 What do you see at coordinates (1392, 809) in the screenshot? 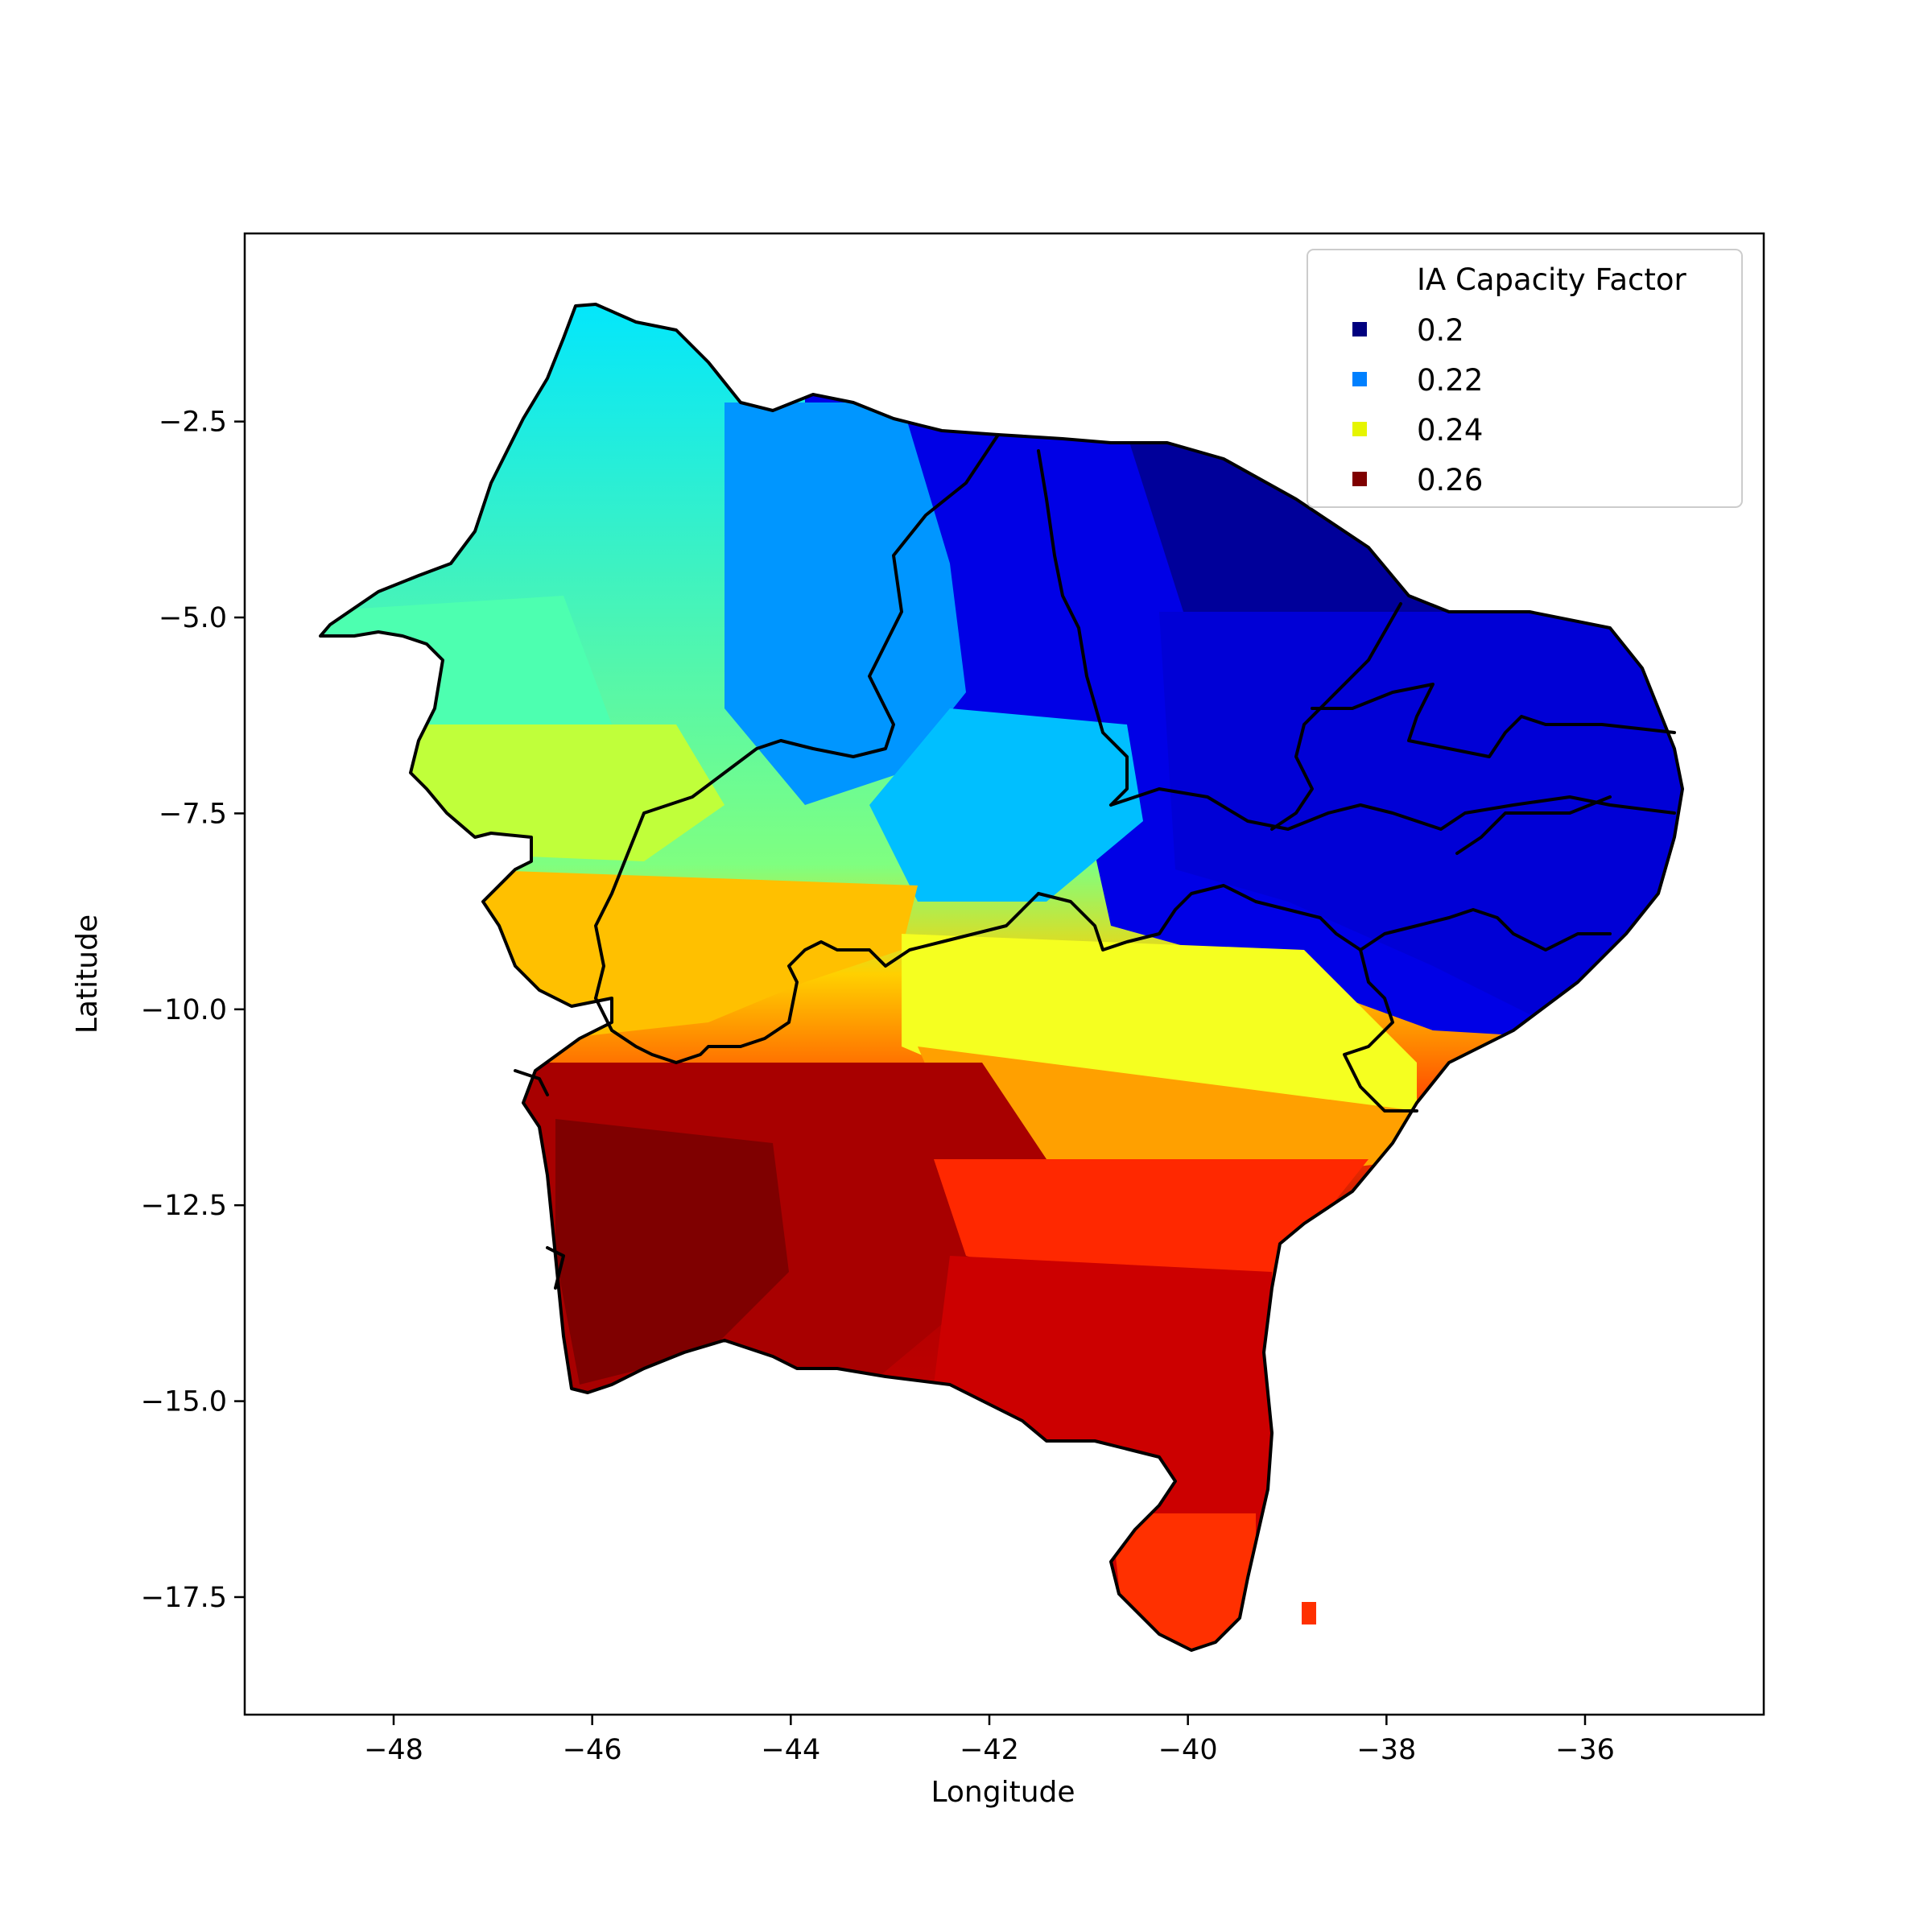
I see `boundary-ceara-rn-pb` at bounding box center [1392, 809].